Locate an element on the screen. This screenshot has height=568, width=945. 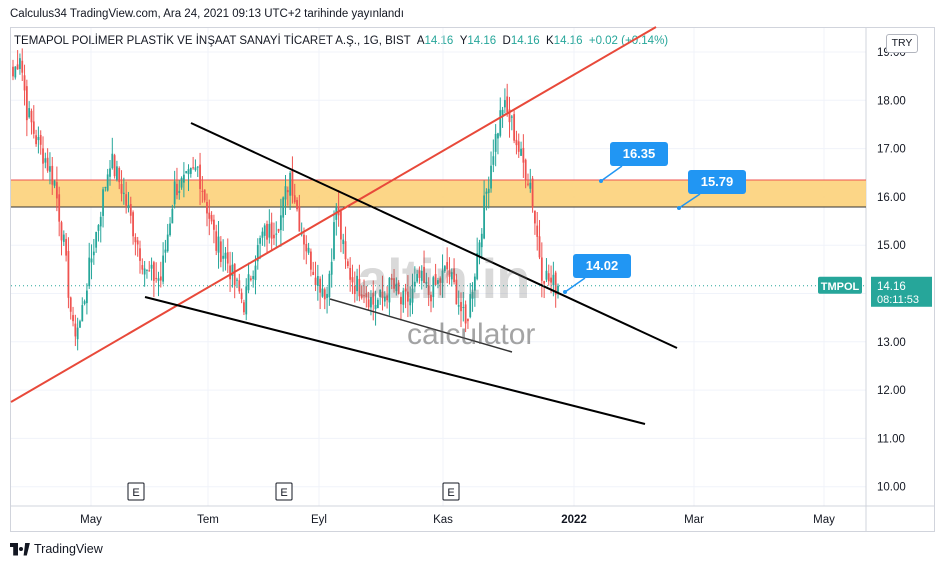
low-label: D is located at coordinates (506, 41).